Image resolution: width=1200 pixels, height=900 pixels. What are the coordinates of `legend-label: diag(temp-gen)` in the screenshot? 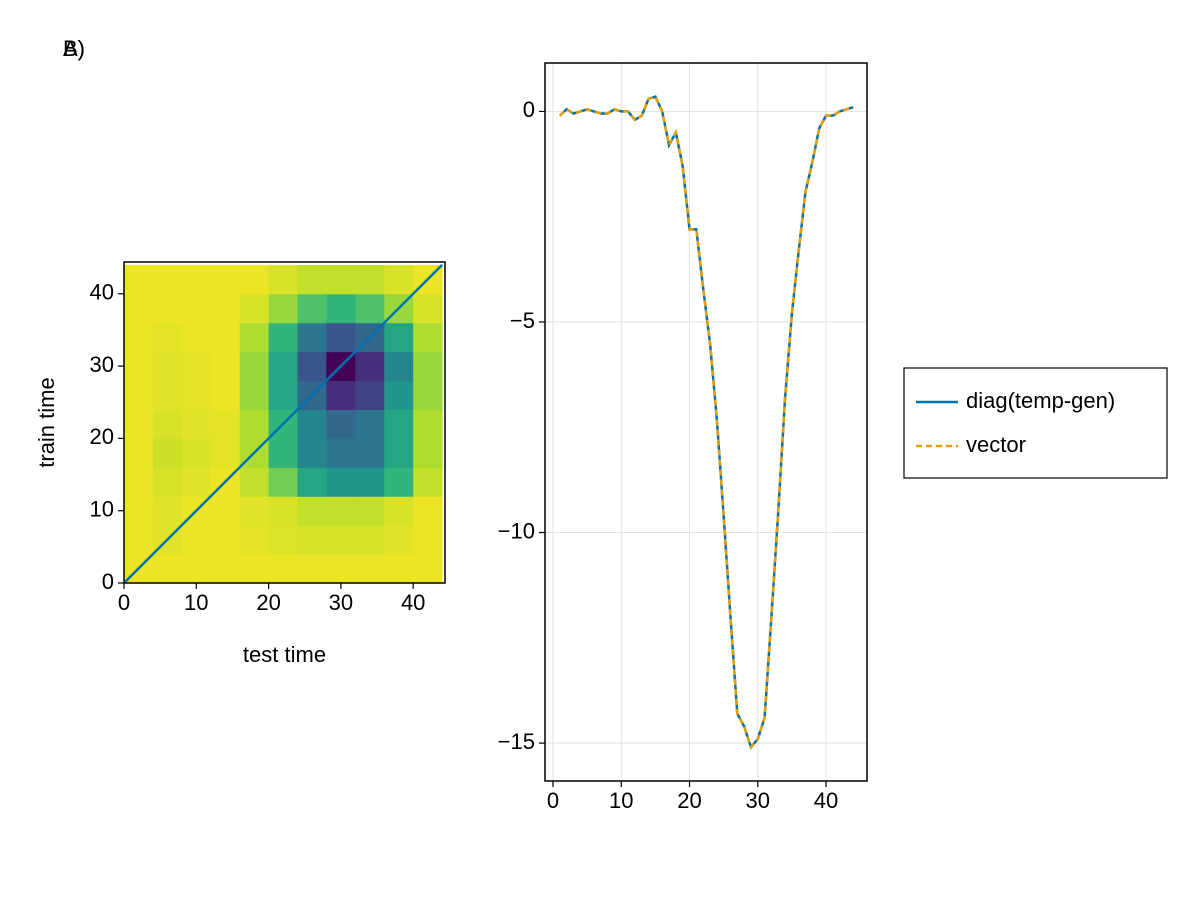 It's located at (1040, 400).